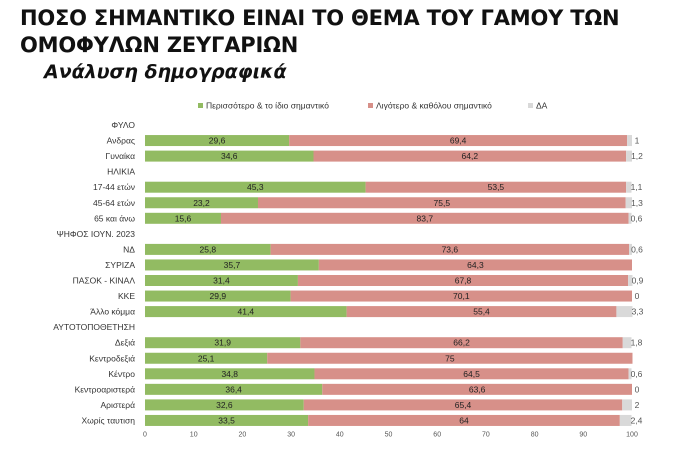 Image resolution: width=696 pixels, height=468 pixels. I want to click on data-label: 25,1, so click(206, 358).